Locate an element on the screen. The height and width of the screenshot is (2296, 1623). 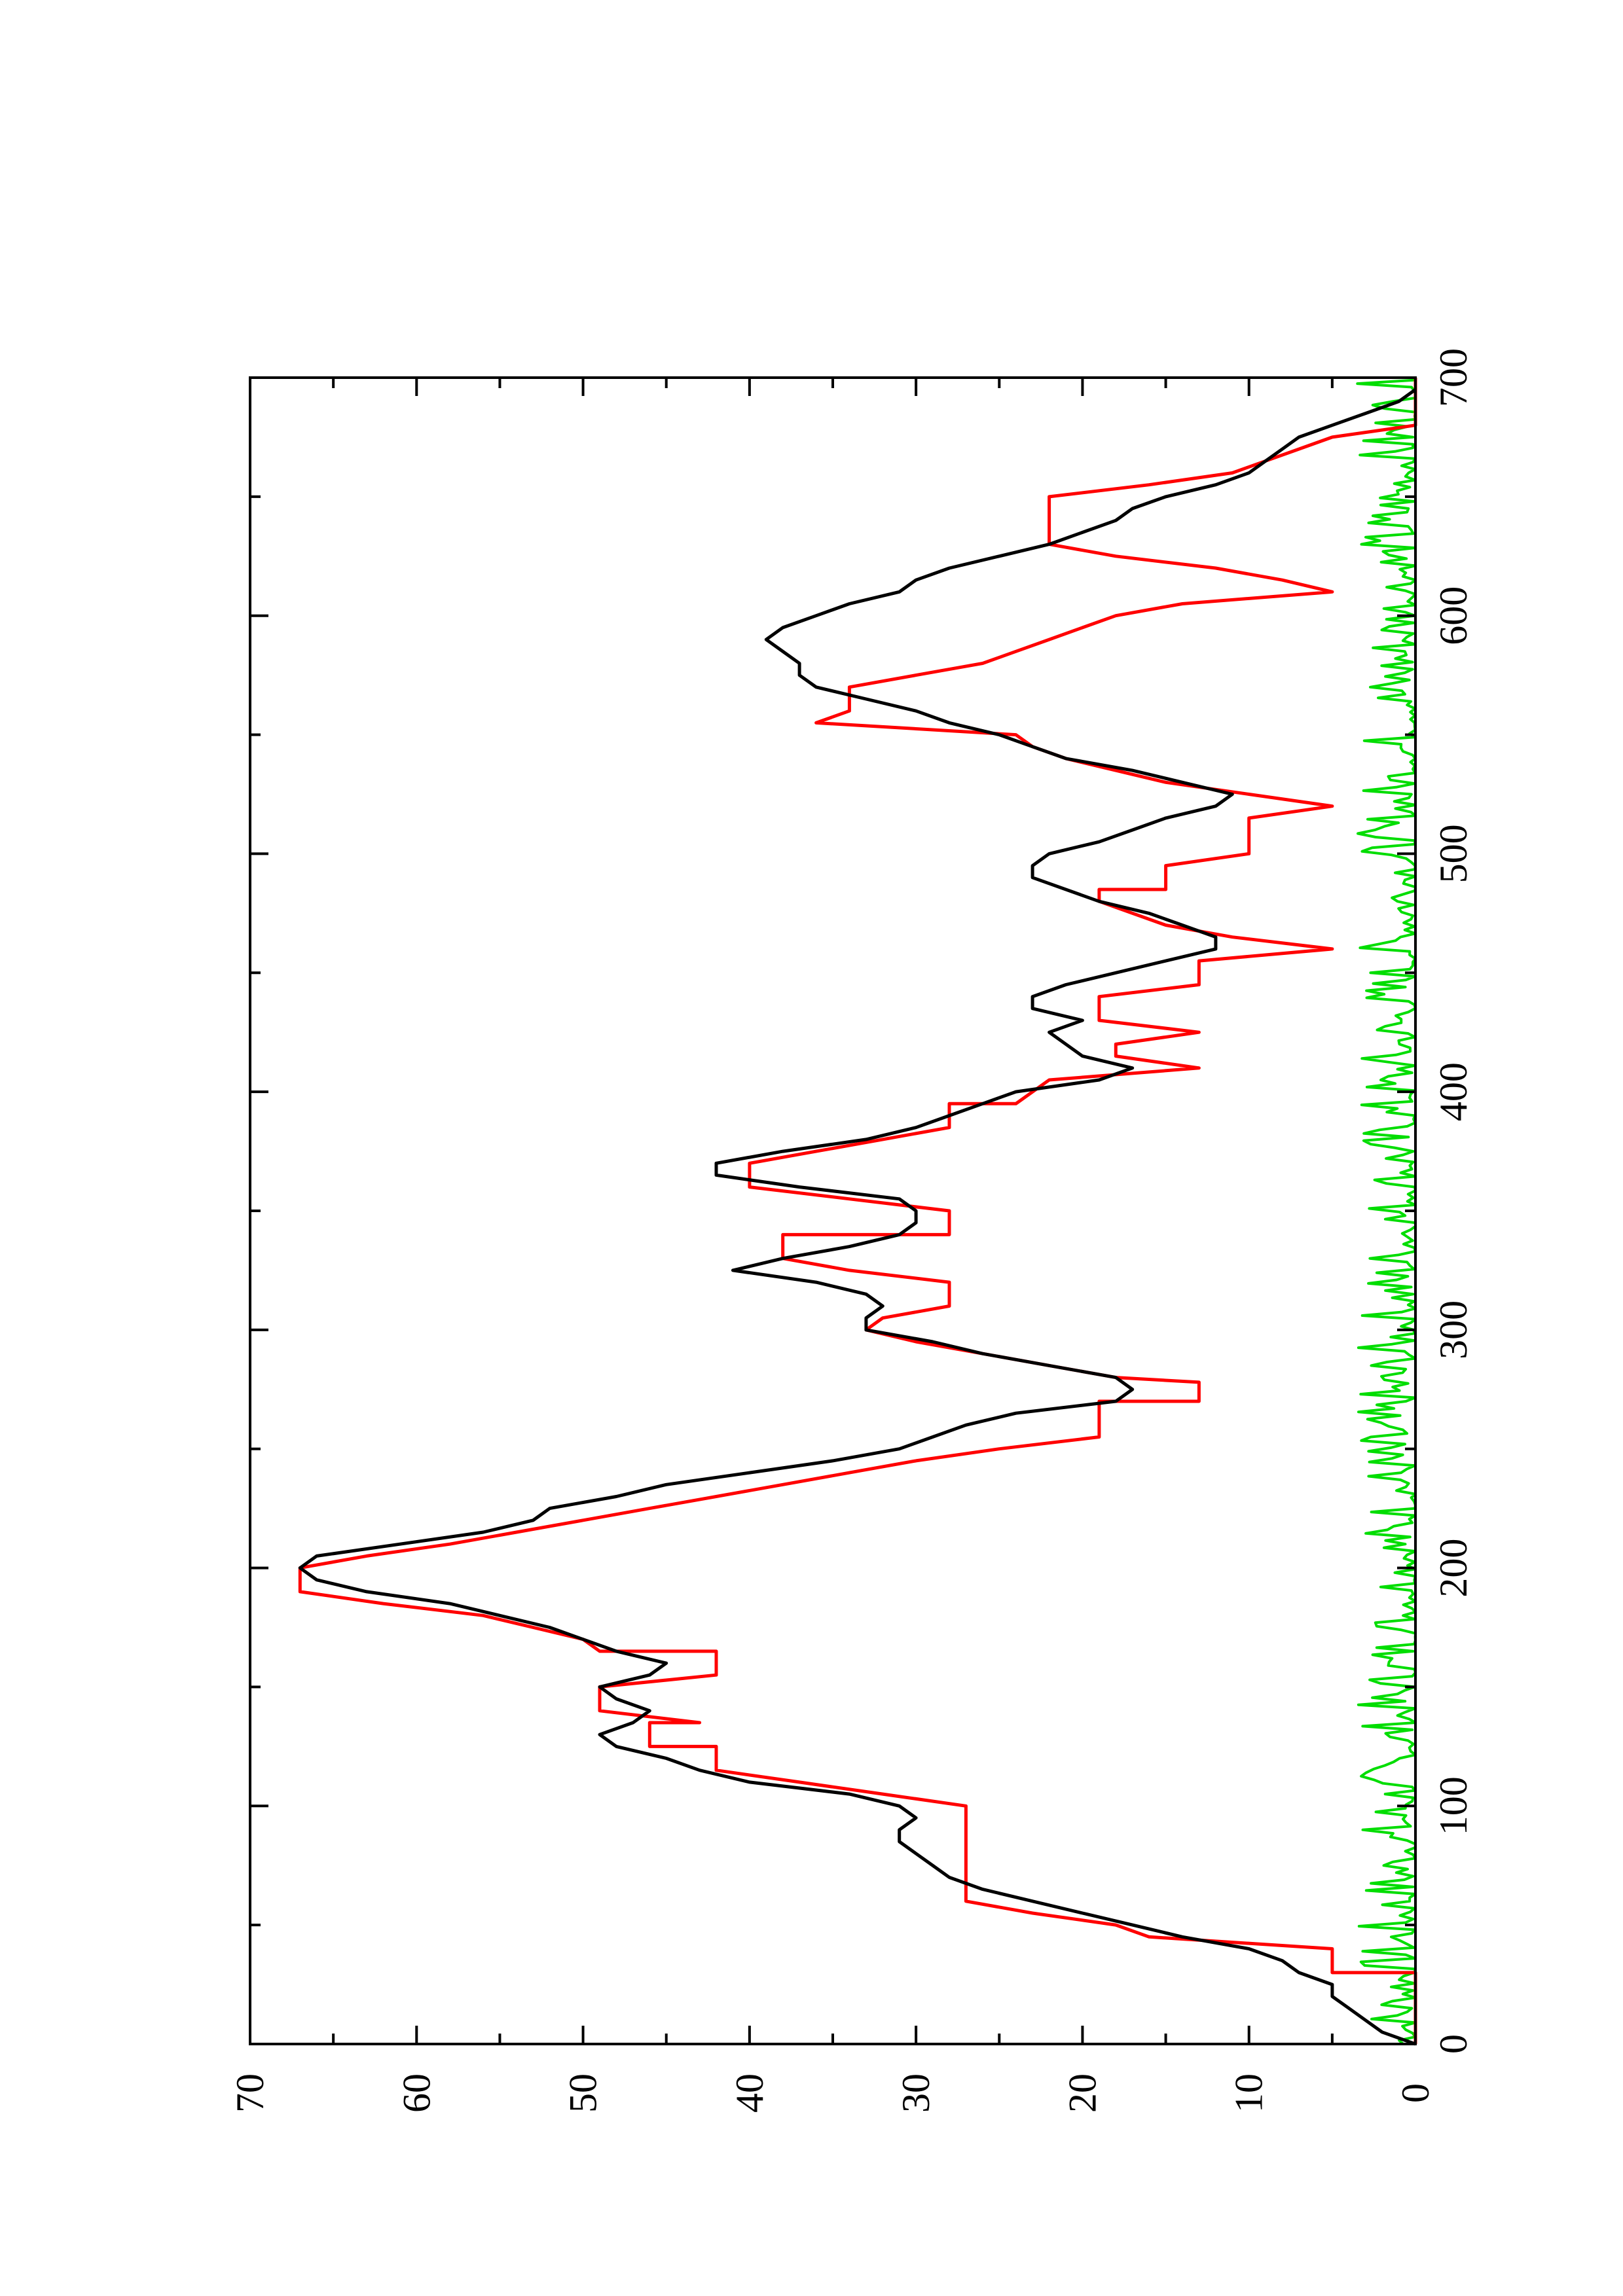
y-tick-label: 20 is located at coordinates (1082, 2093).